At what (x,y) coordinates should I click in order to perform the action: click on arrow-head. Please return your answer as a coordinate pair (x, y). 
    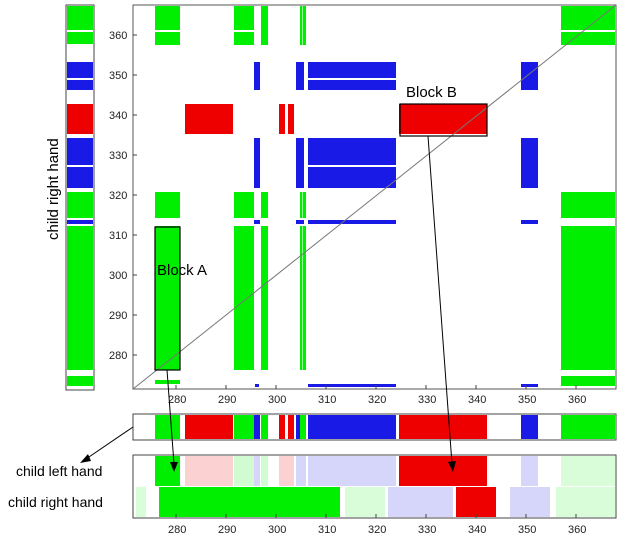
    Looking at the image, I should click on (85, 458).